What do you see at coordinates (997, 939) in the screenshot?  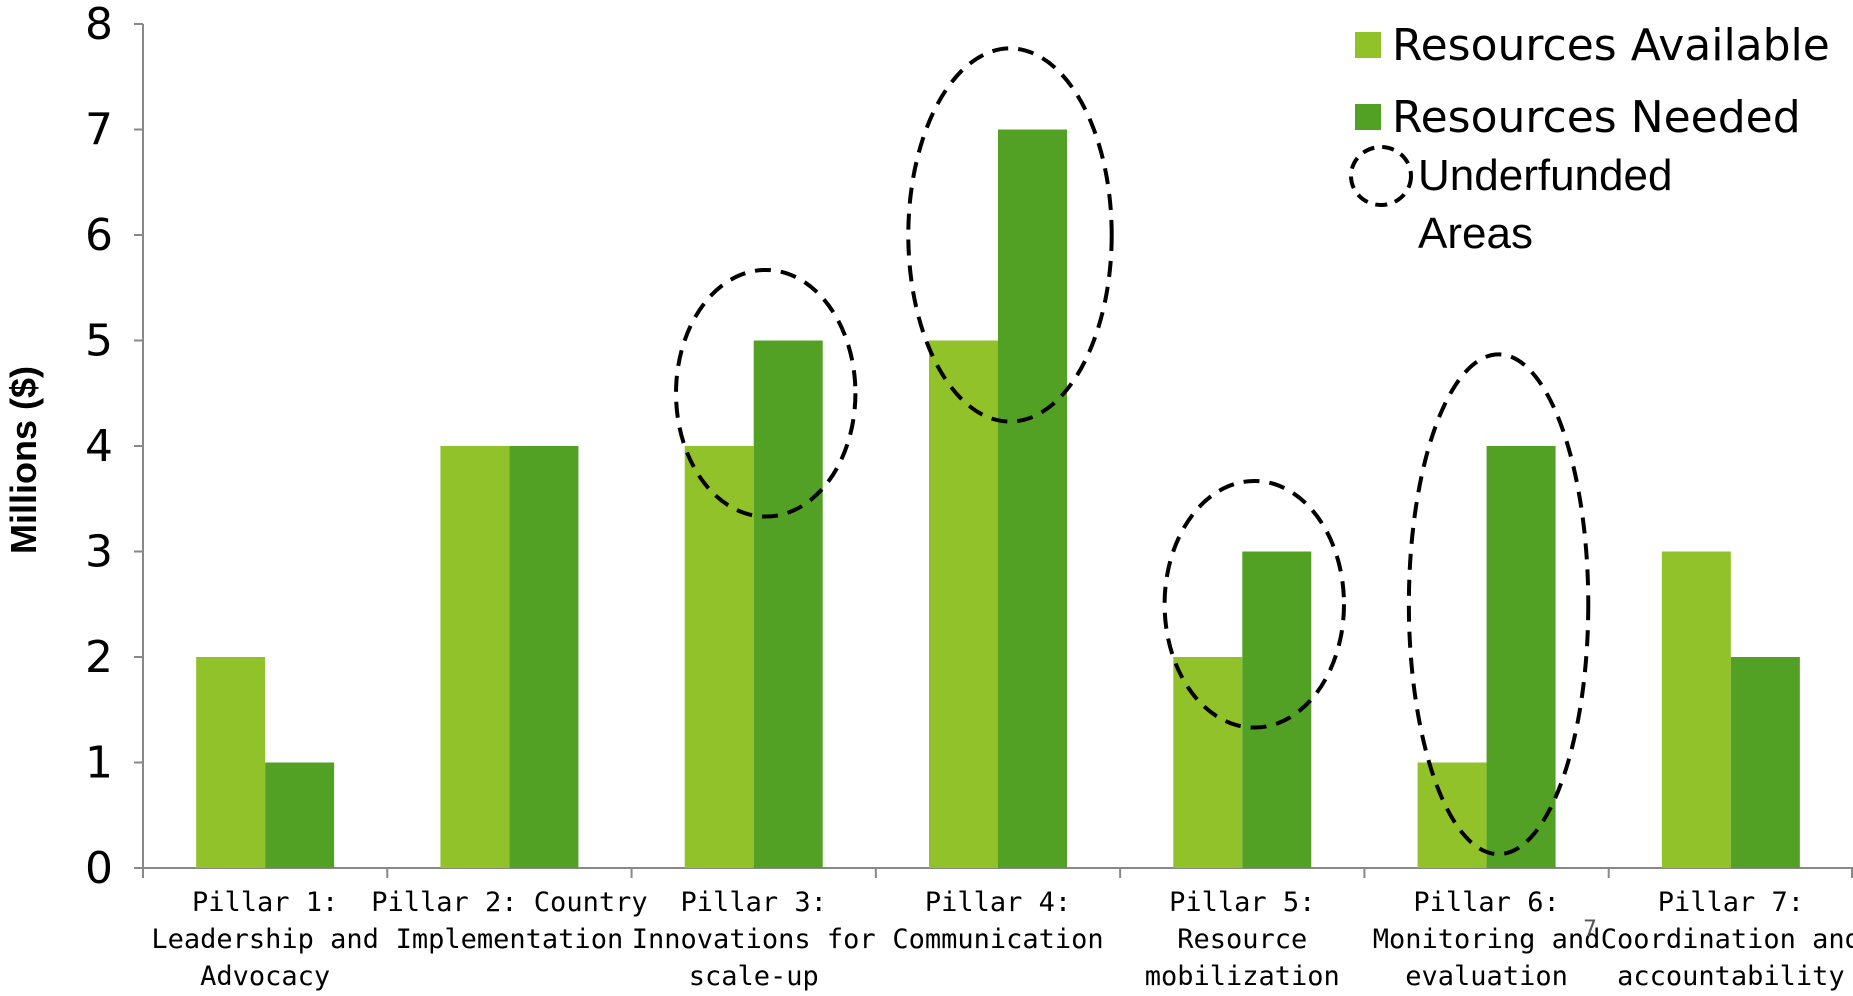 I see `x-tick-label: Communication` at bounding box center [997, 939].